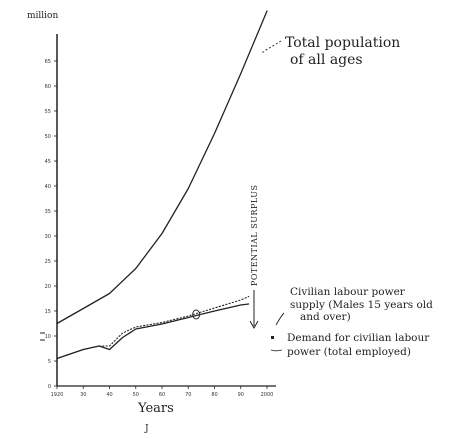 The width and height of the screenshot is (468, 439). I want to click on y-tick-label: 45, so click(48, 162).